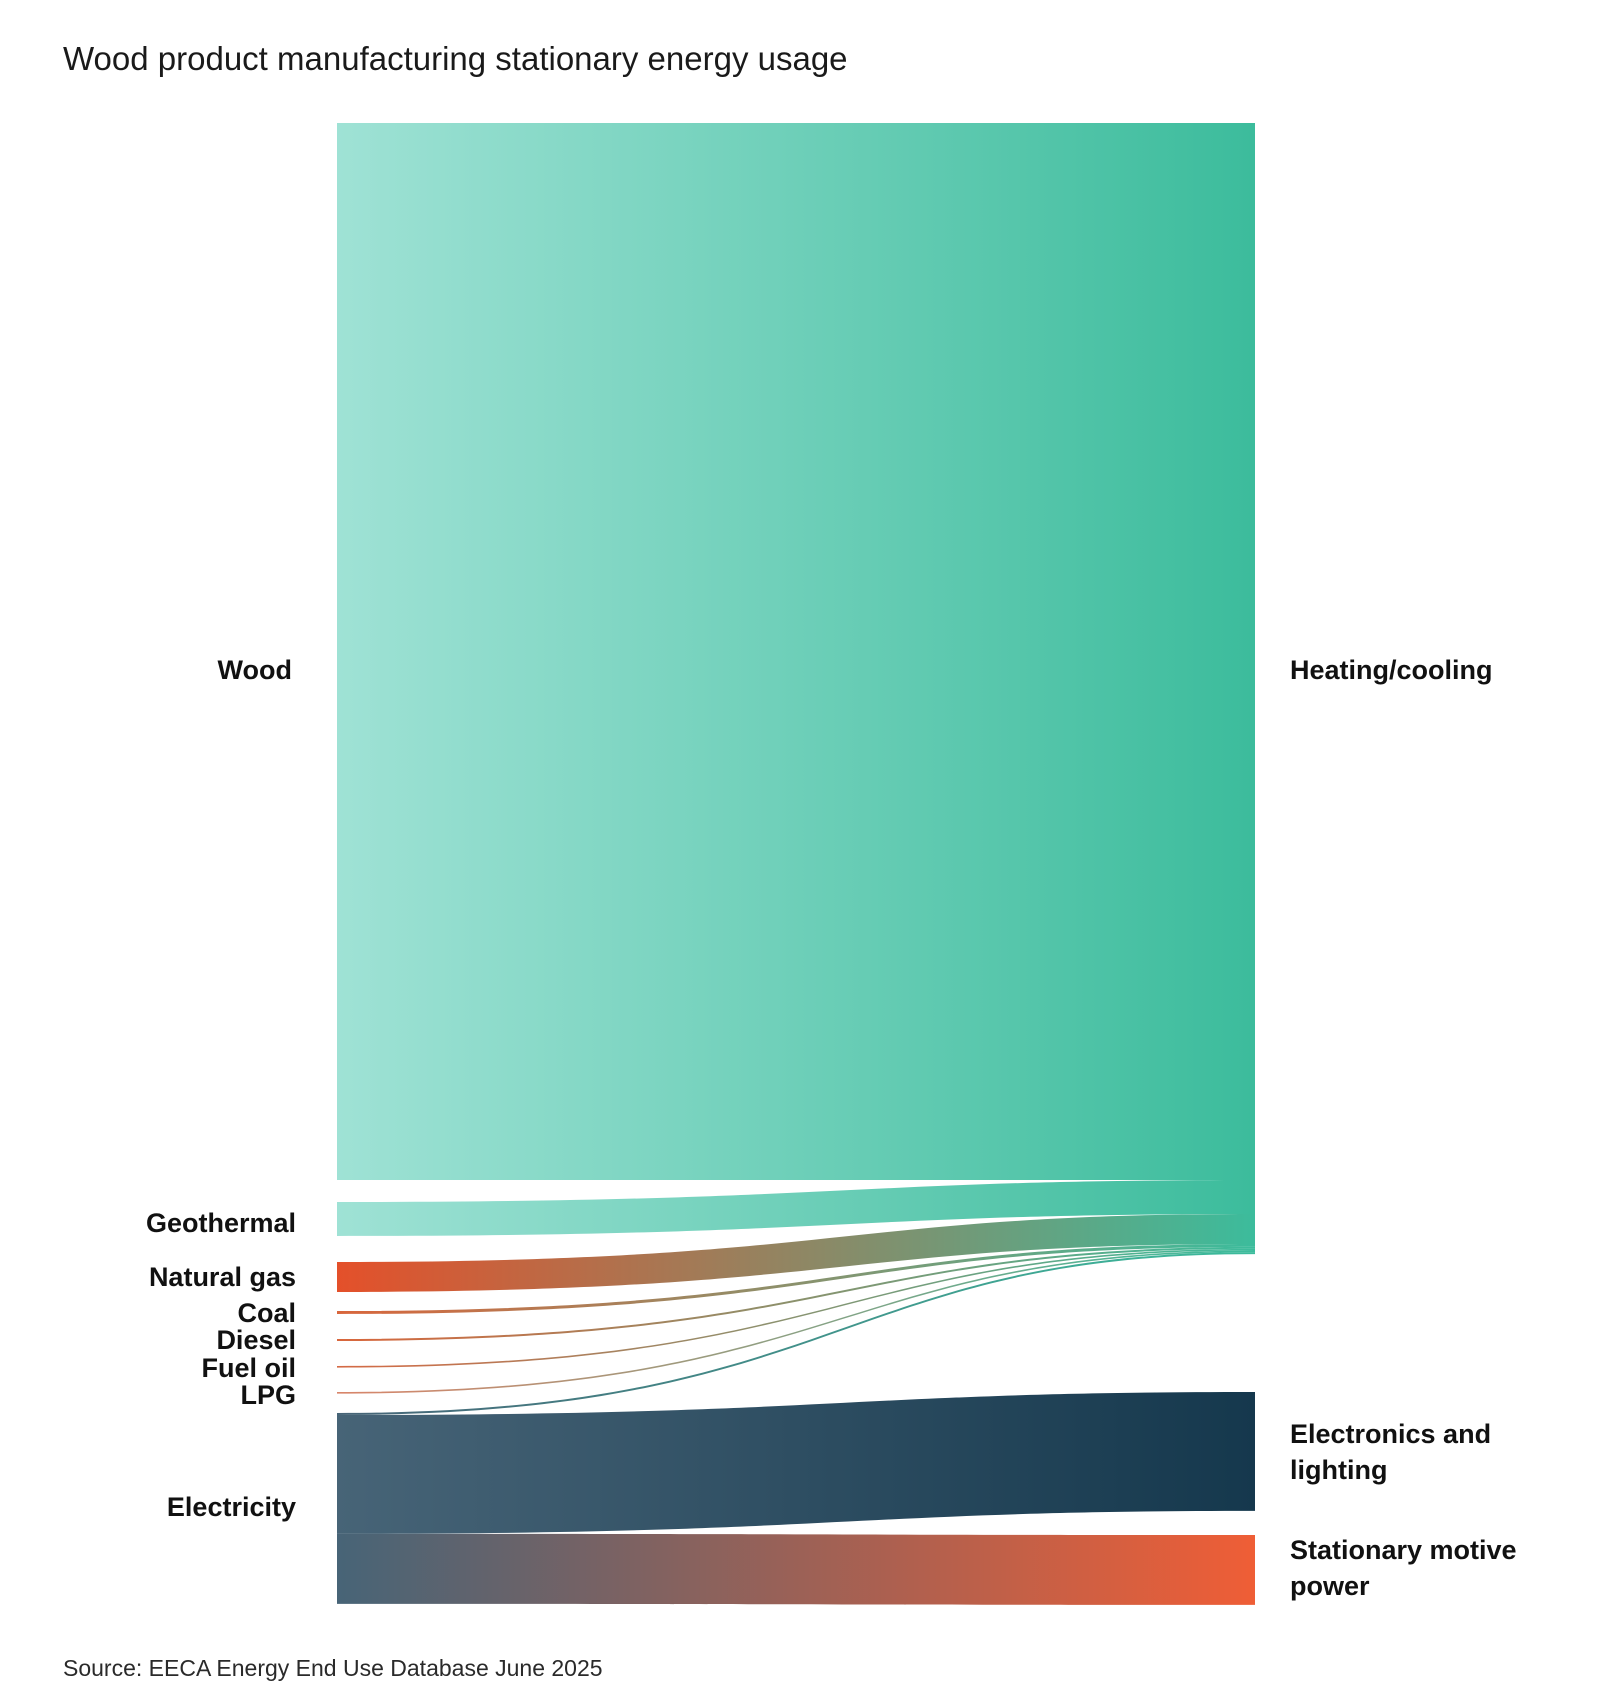 The height and width of the screenshot is (1700, 1600). I want to click on target-label-electronics-lighting: Electronics and lighting, so click(1391, 1452).